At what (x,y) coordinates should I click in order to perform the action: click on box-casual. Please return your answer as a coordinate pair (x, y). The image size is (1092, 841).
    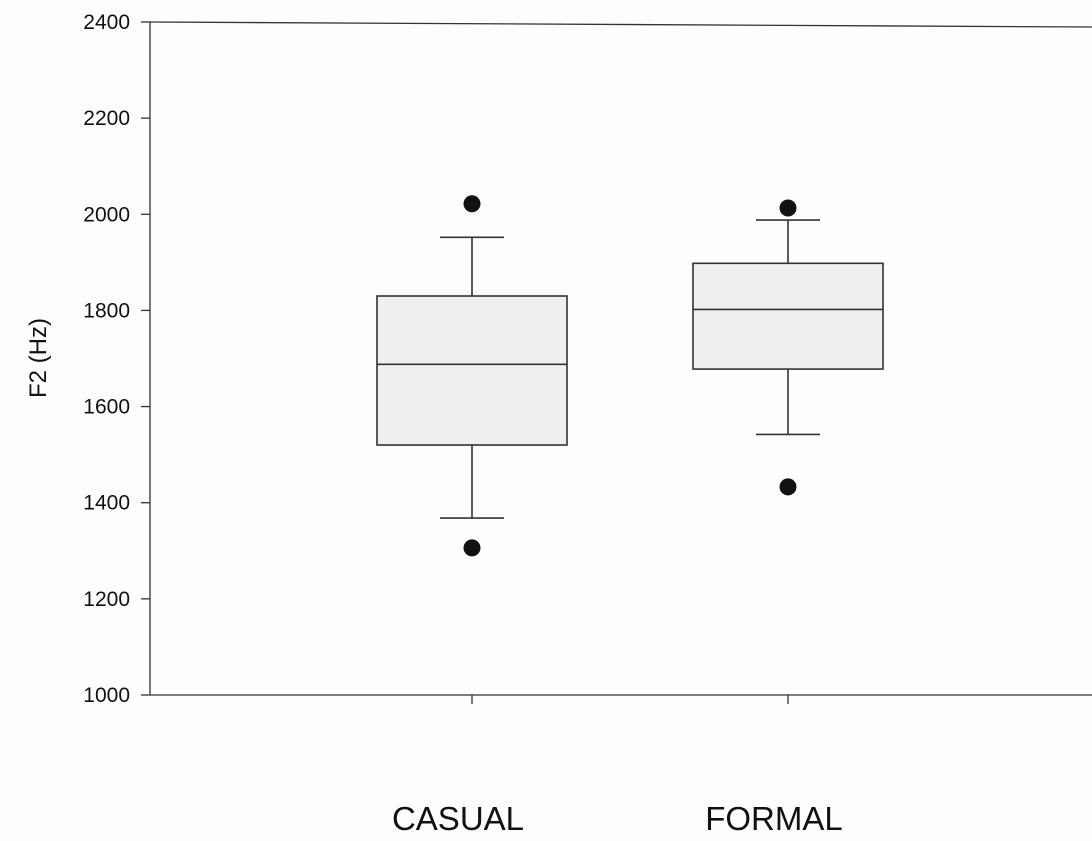
    Looking at the image, I should click on (472, 376).